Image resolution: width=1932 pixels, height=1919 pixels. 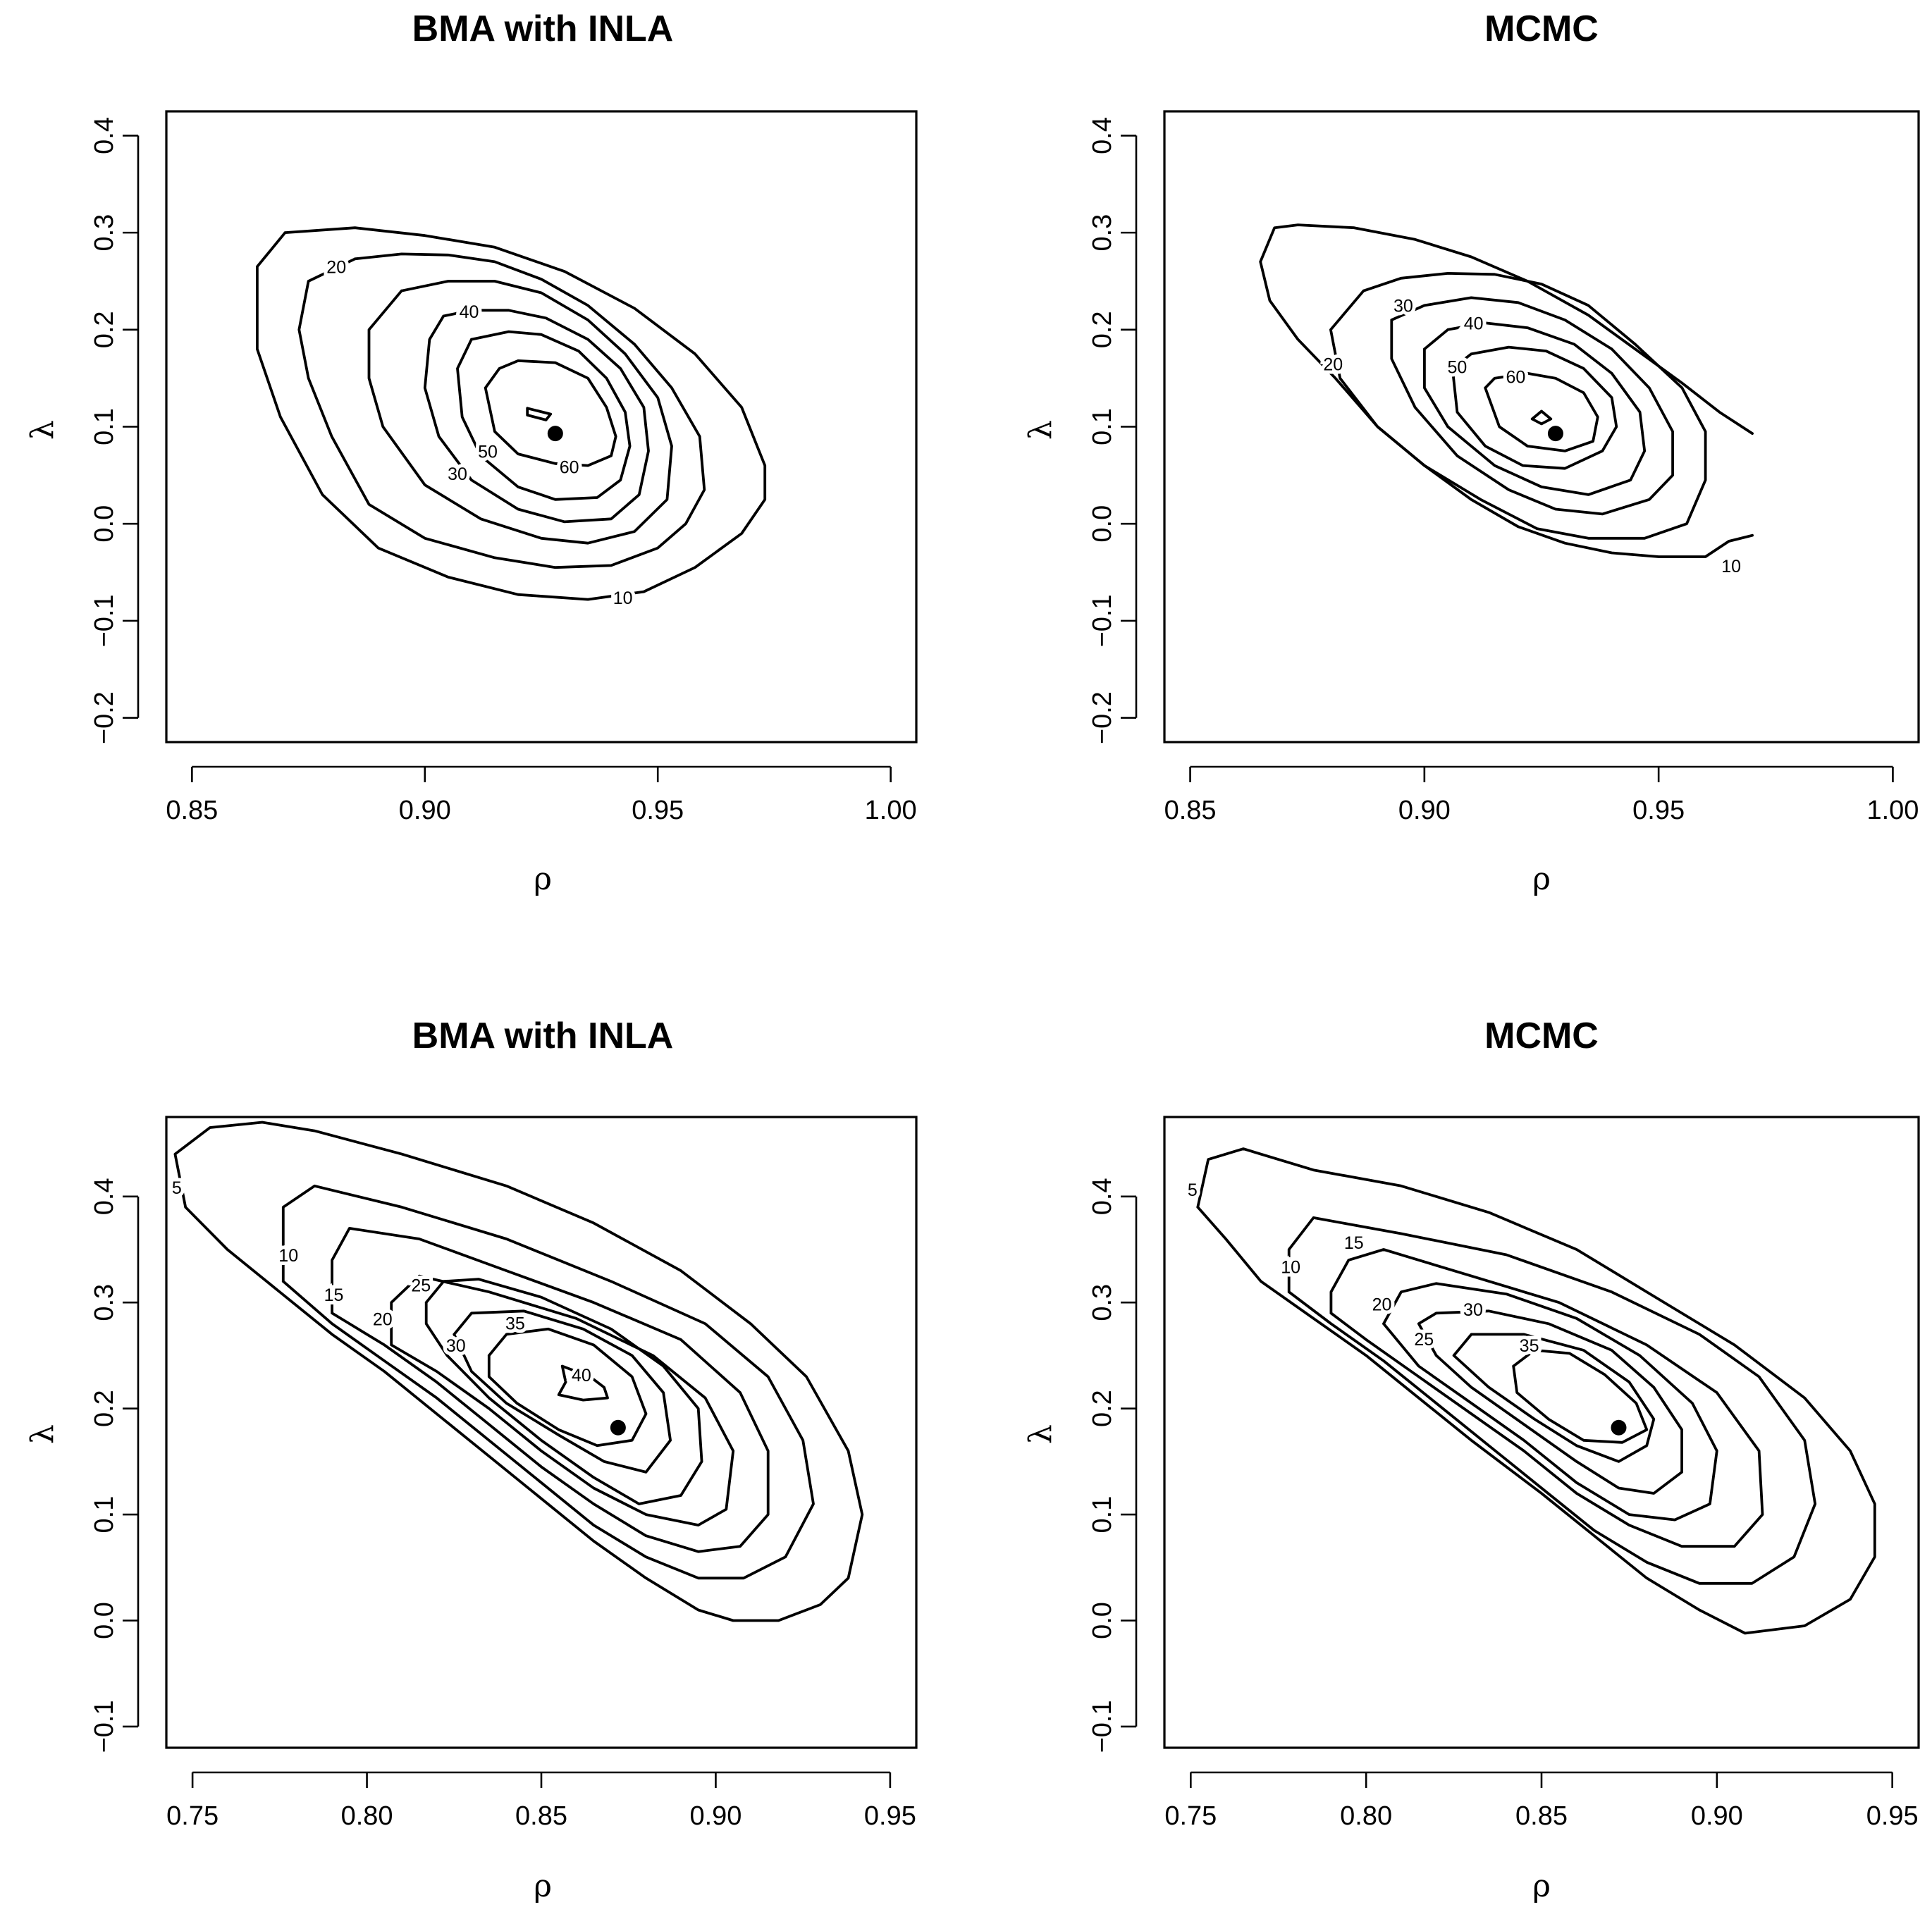 What do you see at coordinates (1354, 1243) in the screenshot?
I see `contour-label-15: 15` at bounding box center [1354, 1243].